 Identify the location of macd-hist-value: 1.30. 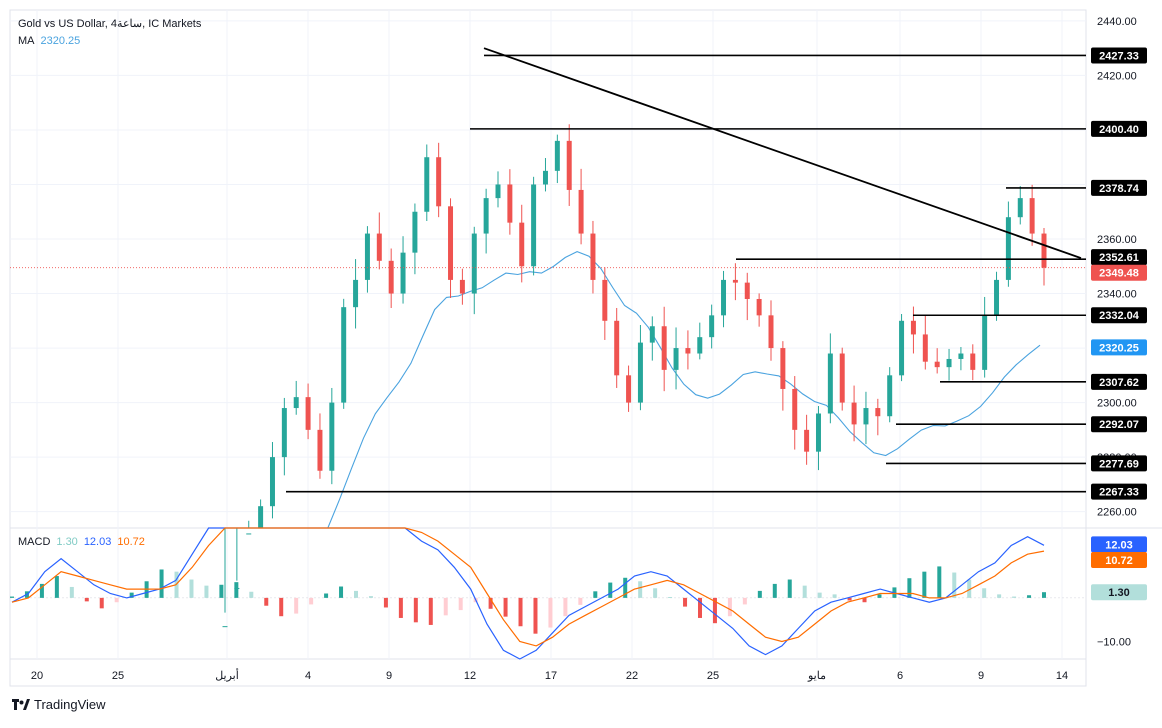
(67, 542).